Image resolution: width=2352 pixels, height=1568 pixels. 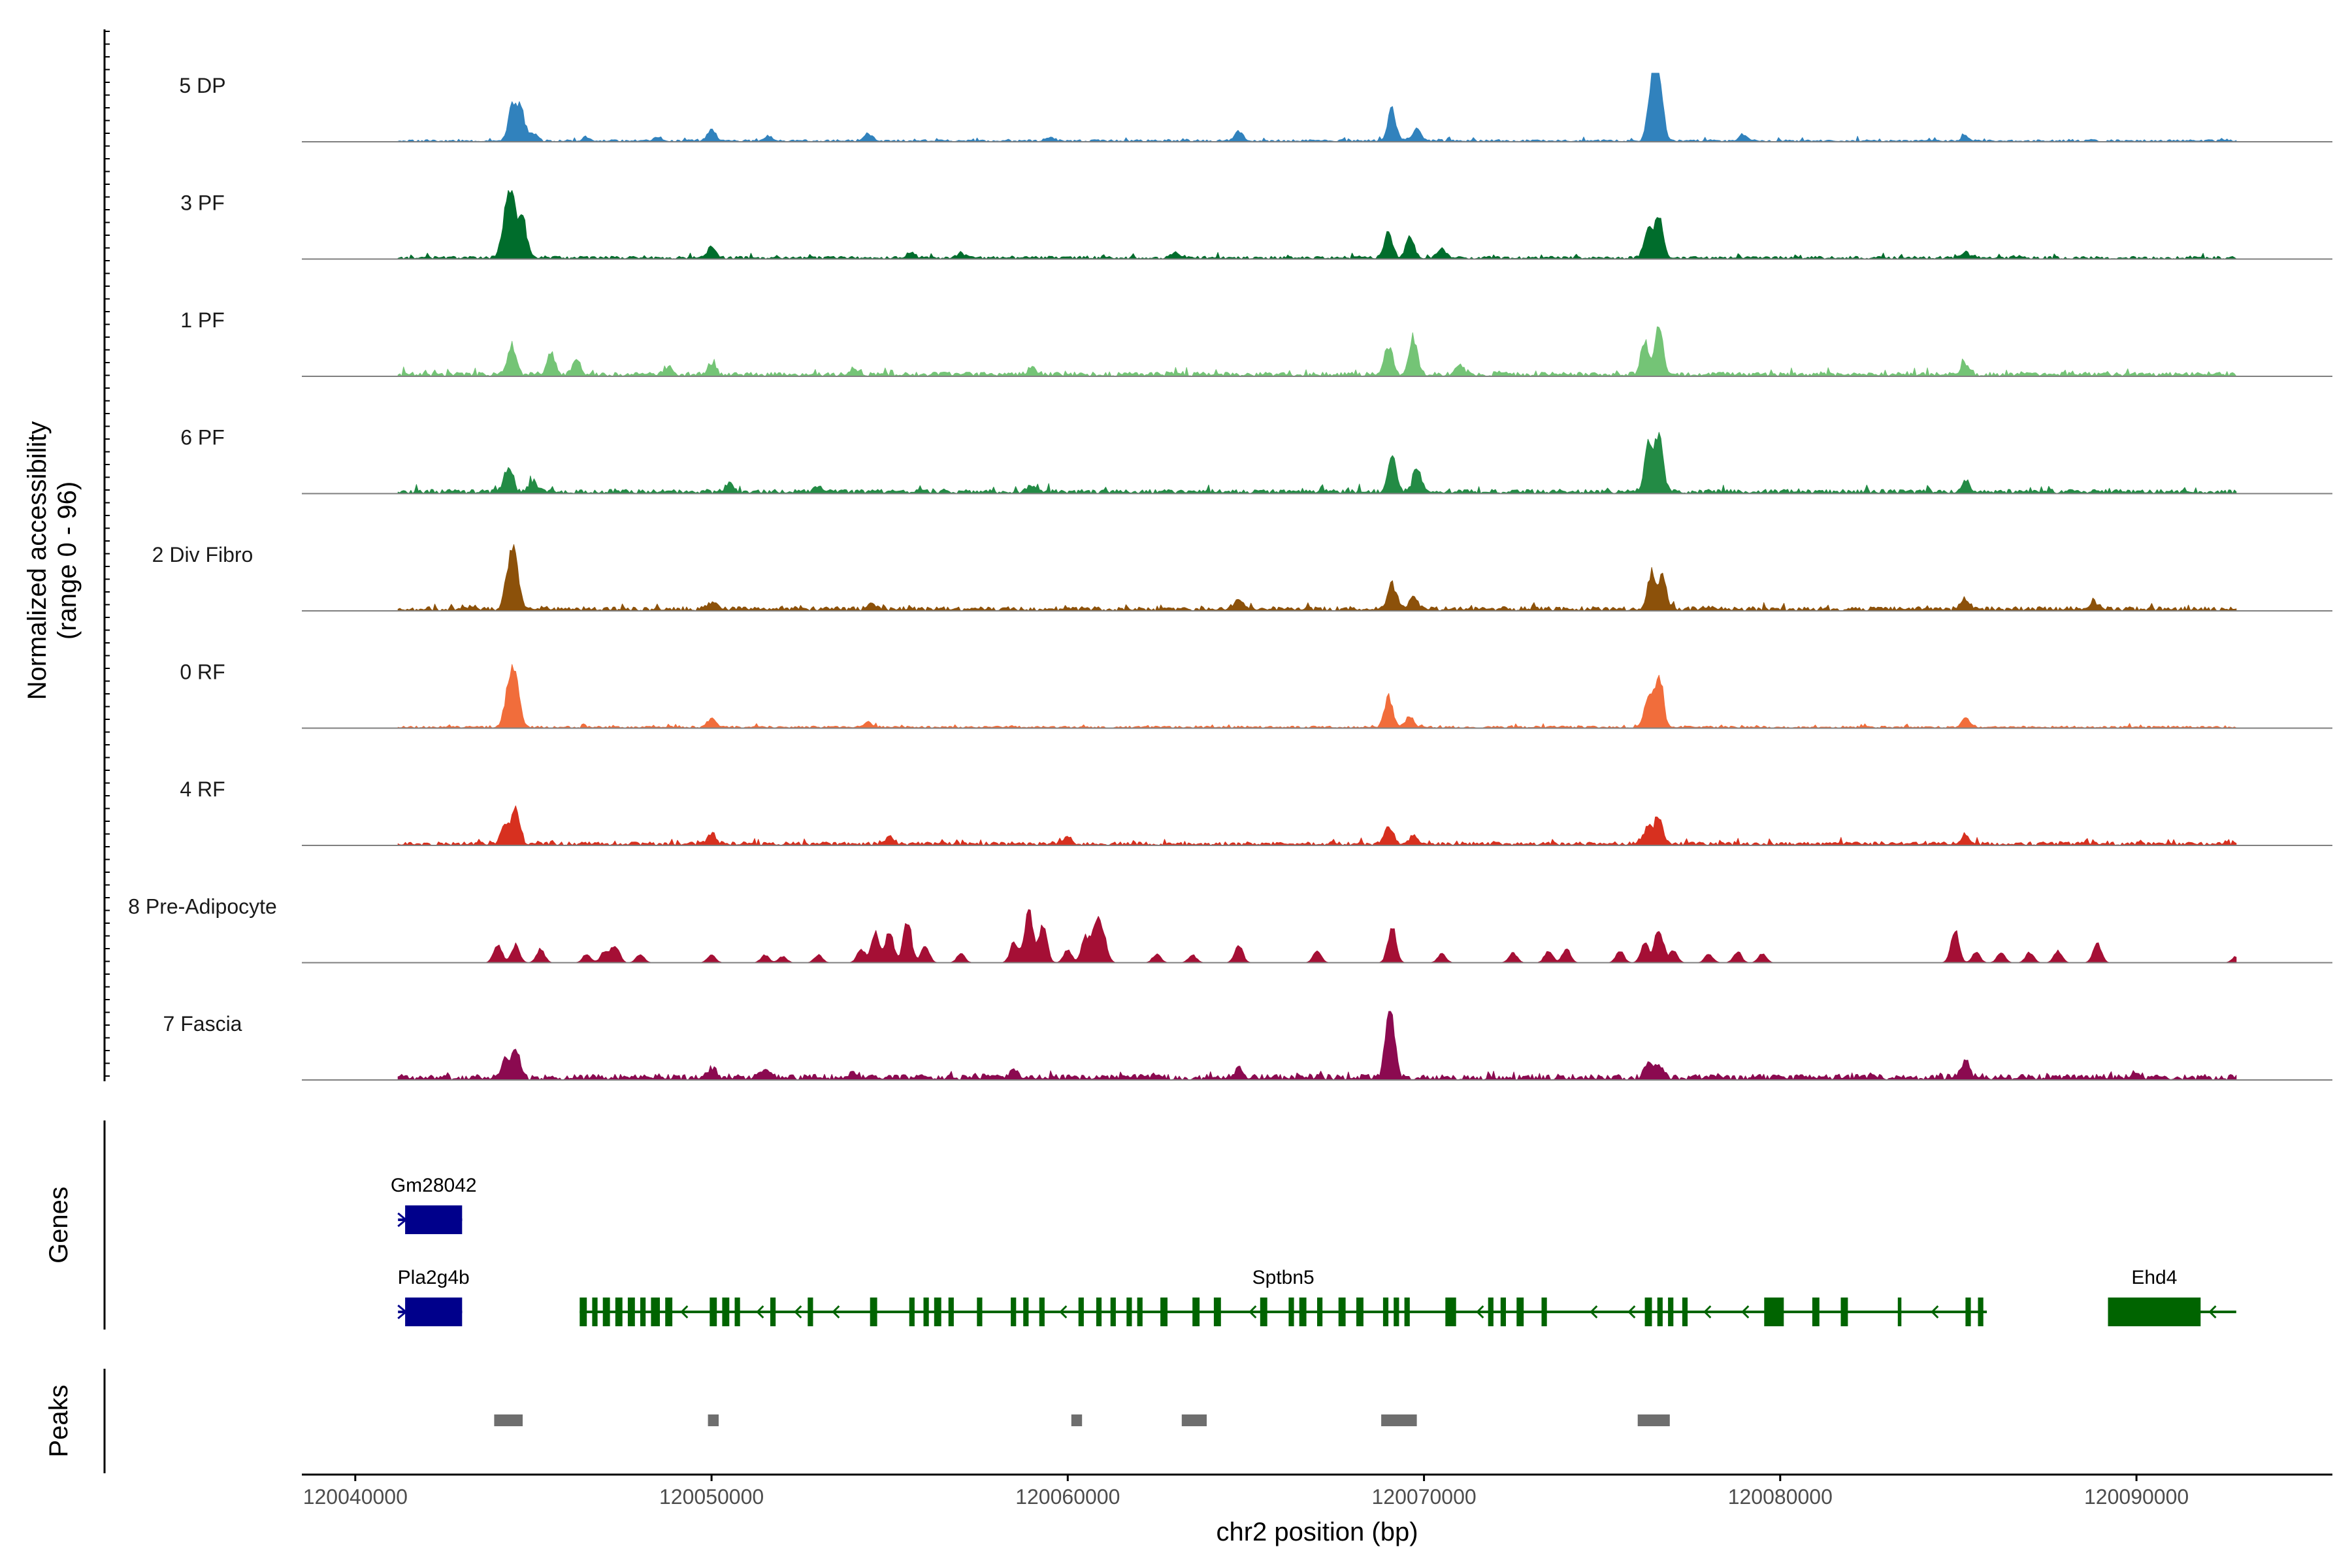 What do you see at coordinates (202, 672) in the screenshot?
I see `track-label: 0 RF` at bounding box center [202, 672].